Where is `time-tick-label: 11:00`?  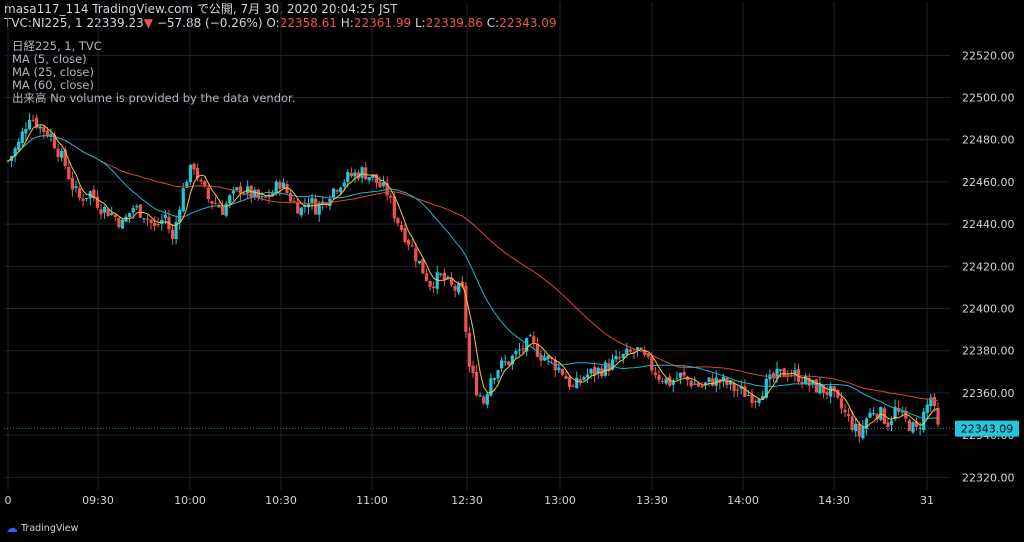
time-tick-label: 11:00 is located at coordinates (372, 500).